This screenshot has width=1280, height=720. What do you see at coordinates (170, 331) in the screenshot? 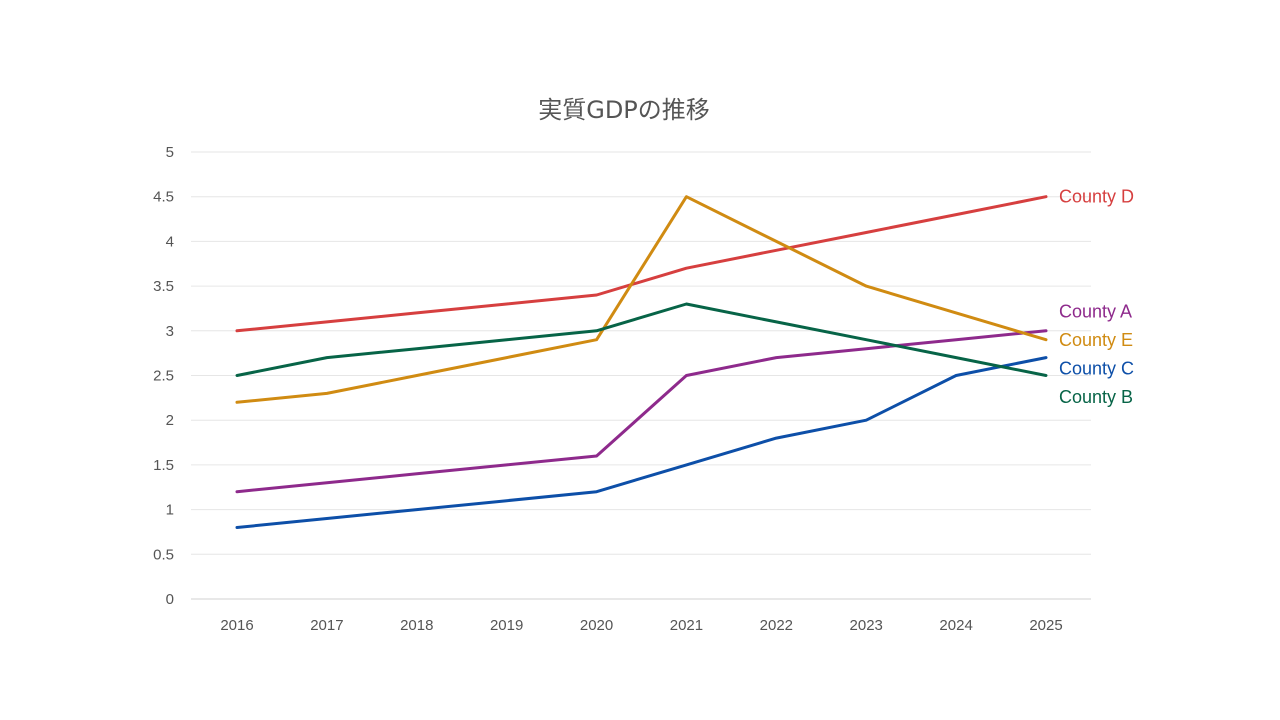
I see `y-tick-label: 3` at bounding box center [170, 331].